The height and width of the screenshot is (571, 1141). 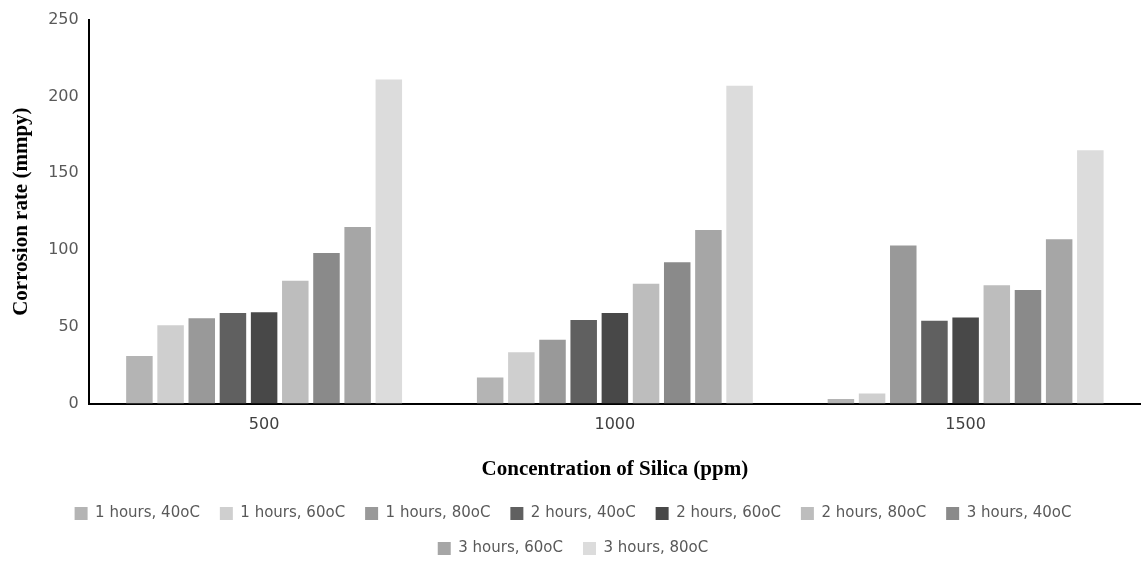 What do you see at coordinates (147, 512) in the screenshot?
I see `legend-label: 1 hours, 40oC` at bounding box center [147, 512].